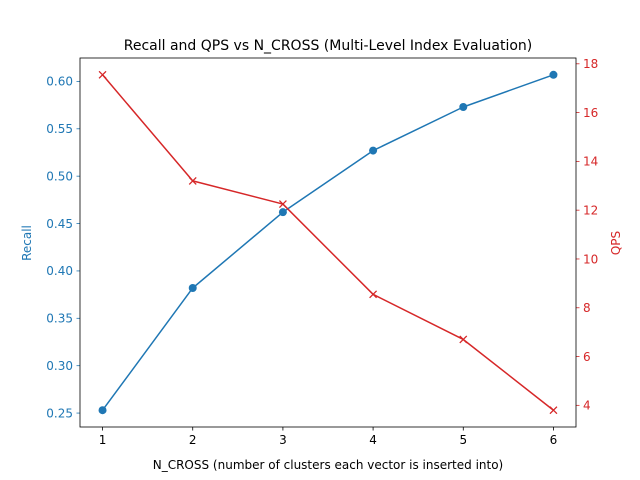 This screenshot has height=480, width=640. What do you see at coordinates (590, 259) in the screenshot?
I see `right-y-tick-label: 10` at bounding box center [590, 259].